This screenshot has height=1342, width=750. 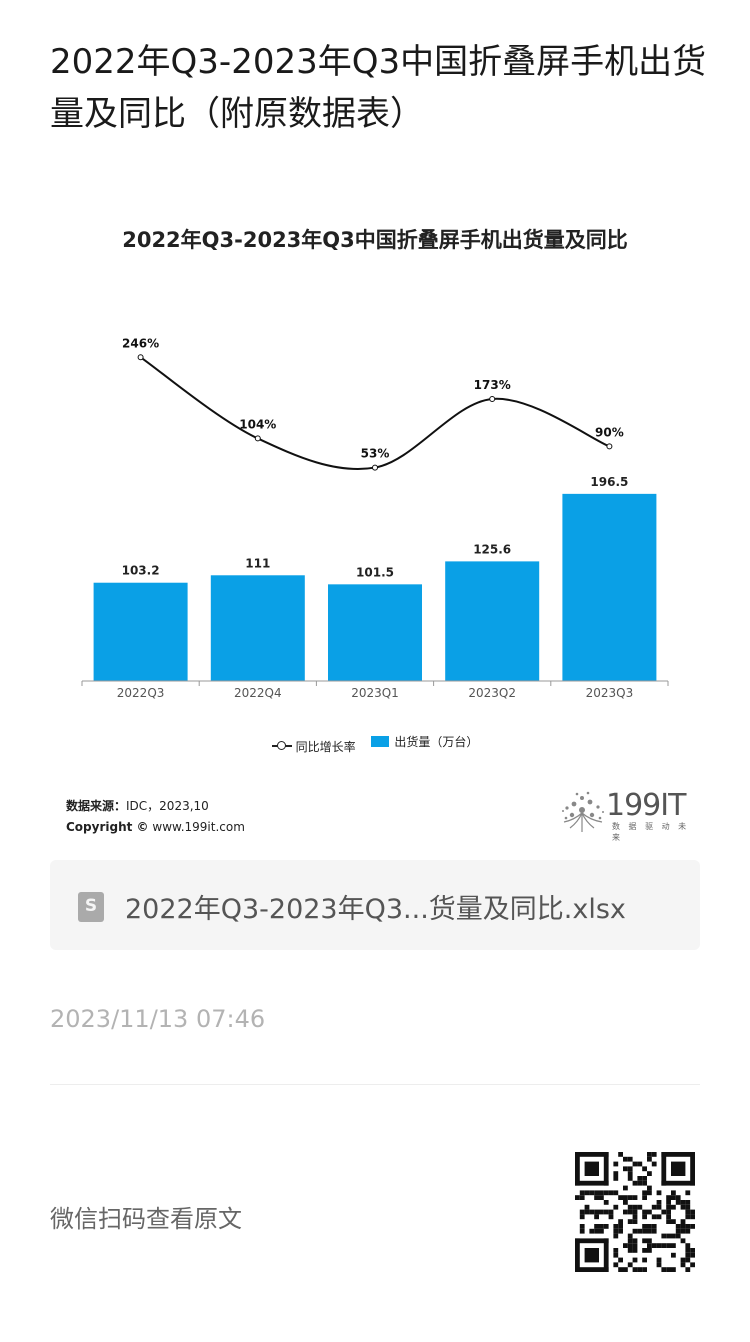 I want to click on source-text: IDC，2023,10, so click(x=167, y=806).